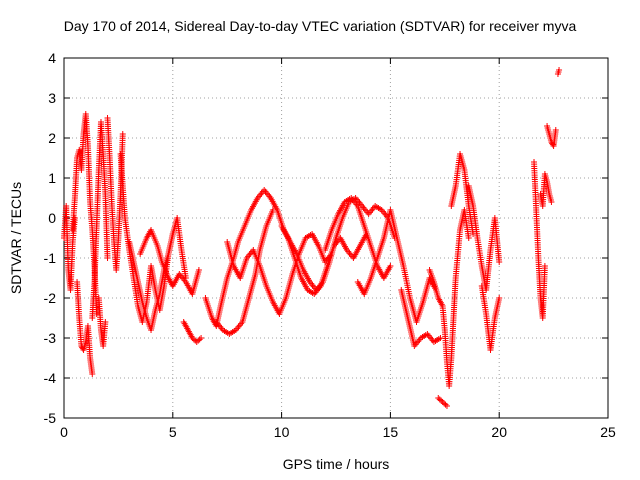 The height and width of the screenshot is (480, 640). What do you see at coordinates (52, 138) in the screenshot?
I see `y-tick-label: 2` at bounding box center [52, 138].